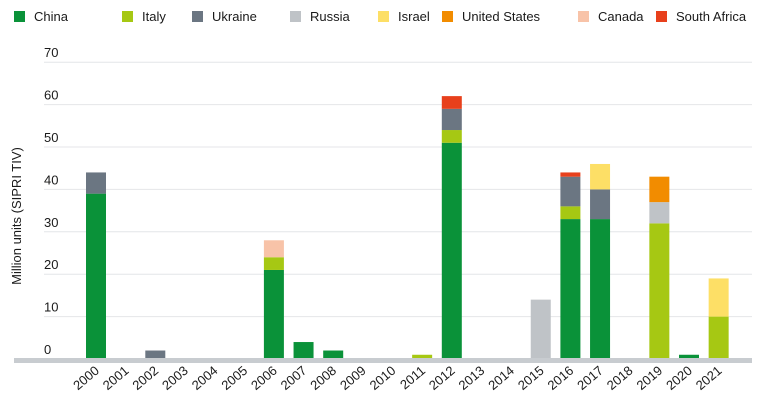 The height and width of the screenshot is (413, 764). What do you see at coordinates (51, 52) in the screenshot?
I see `y-tick-label: 70` at bounding box center [51, 52].